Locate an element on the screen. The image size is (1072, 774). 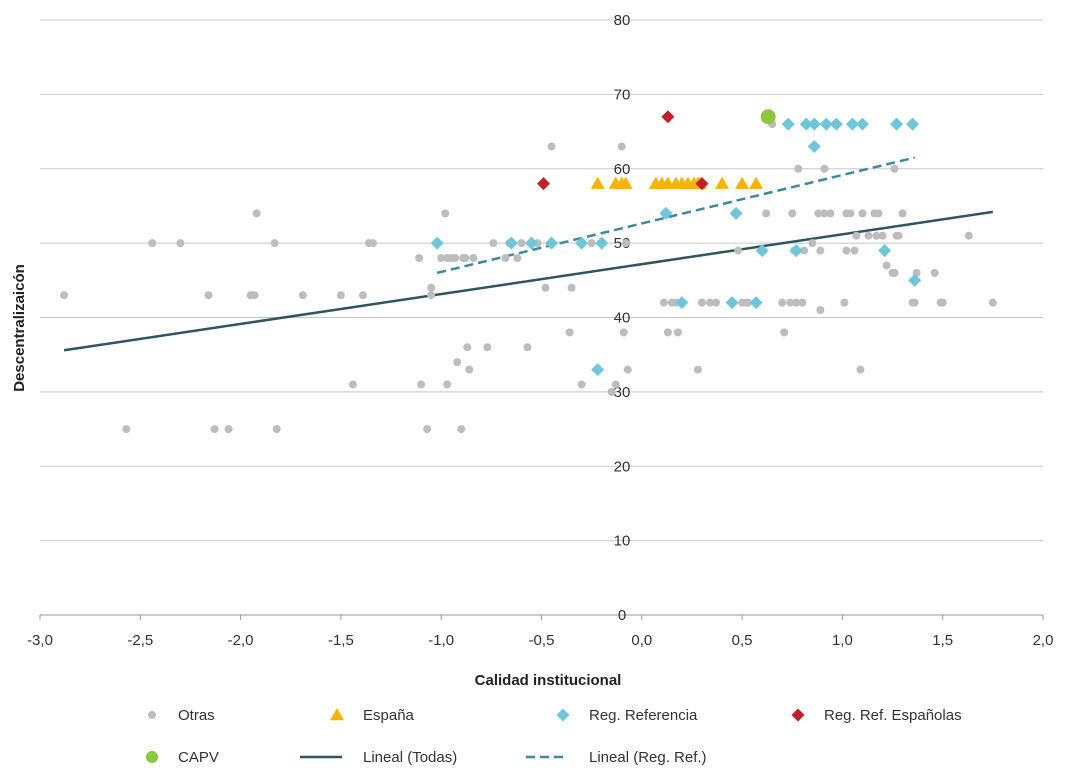
y-axis-tick-labels: 01020304050607080 is located at coordinates (622, 318).